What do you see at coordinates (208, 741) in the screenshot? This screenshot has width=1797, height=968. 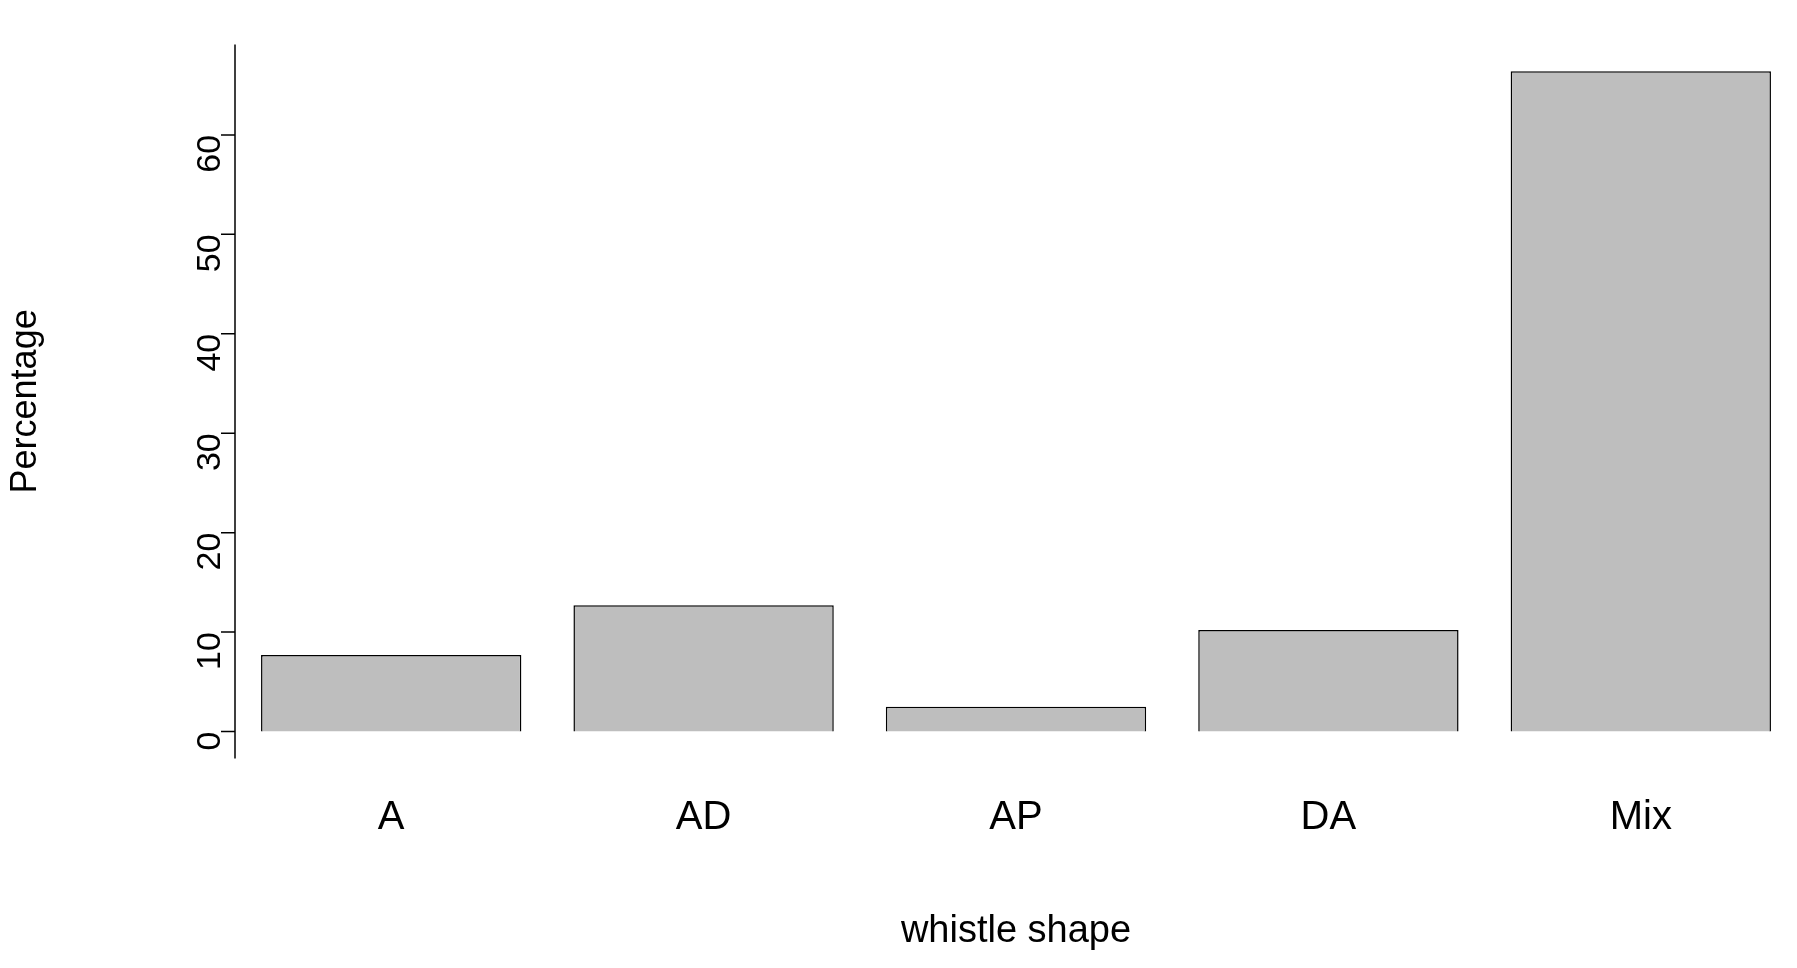 I see `y-tick-label: 0` at bounding box center [208, 741].